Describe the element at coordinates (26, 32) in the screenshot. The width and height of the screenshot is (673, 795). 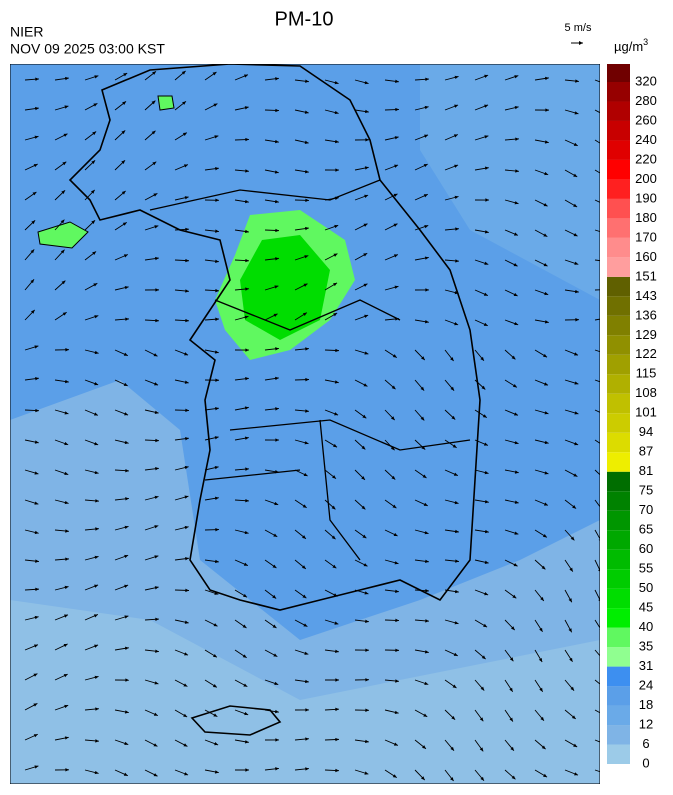
I see `agency: NIER` at that location.